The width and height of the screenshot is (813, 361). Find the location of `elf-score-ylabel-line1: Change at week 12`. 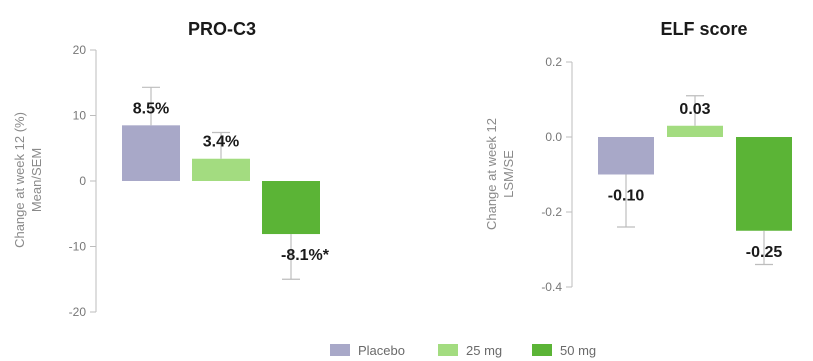

elf-score-ylabel-line1: Change at week 12 is located at coordinates (491, 174).